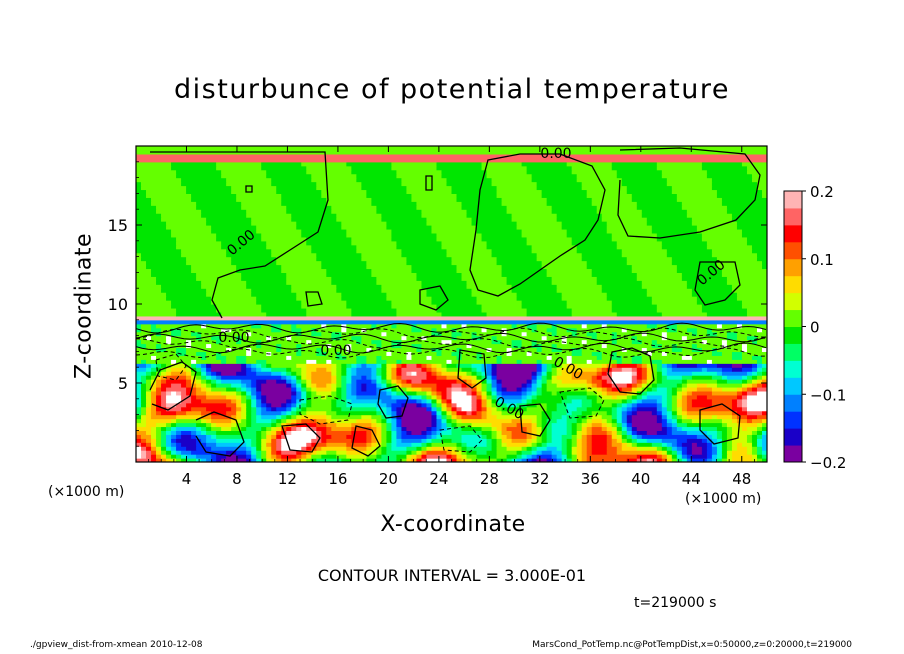  Describe the element at coordinates (822, 260) in the screenshot. I see `colorbar-tick-label: 0.1` at that location.